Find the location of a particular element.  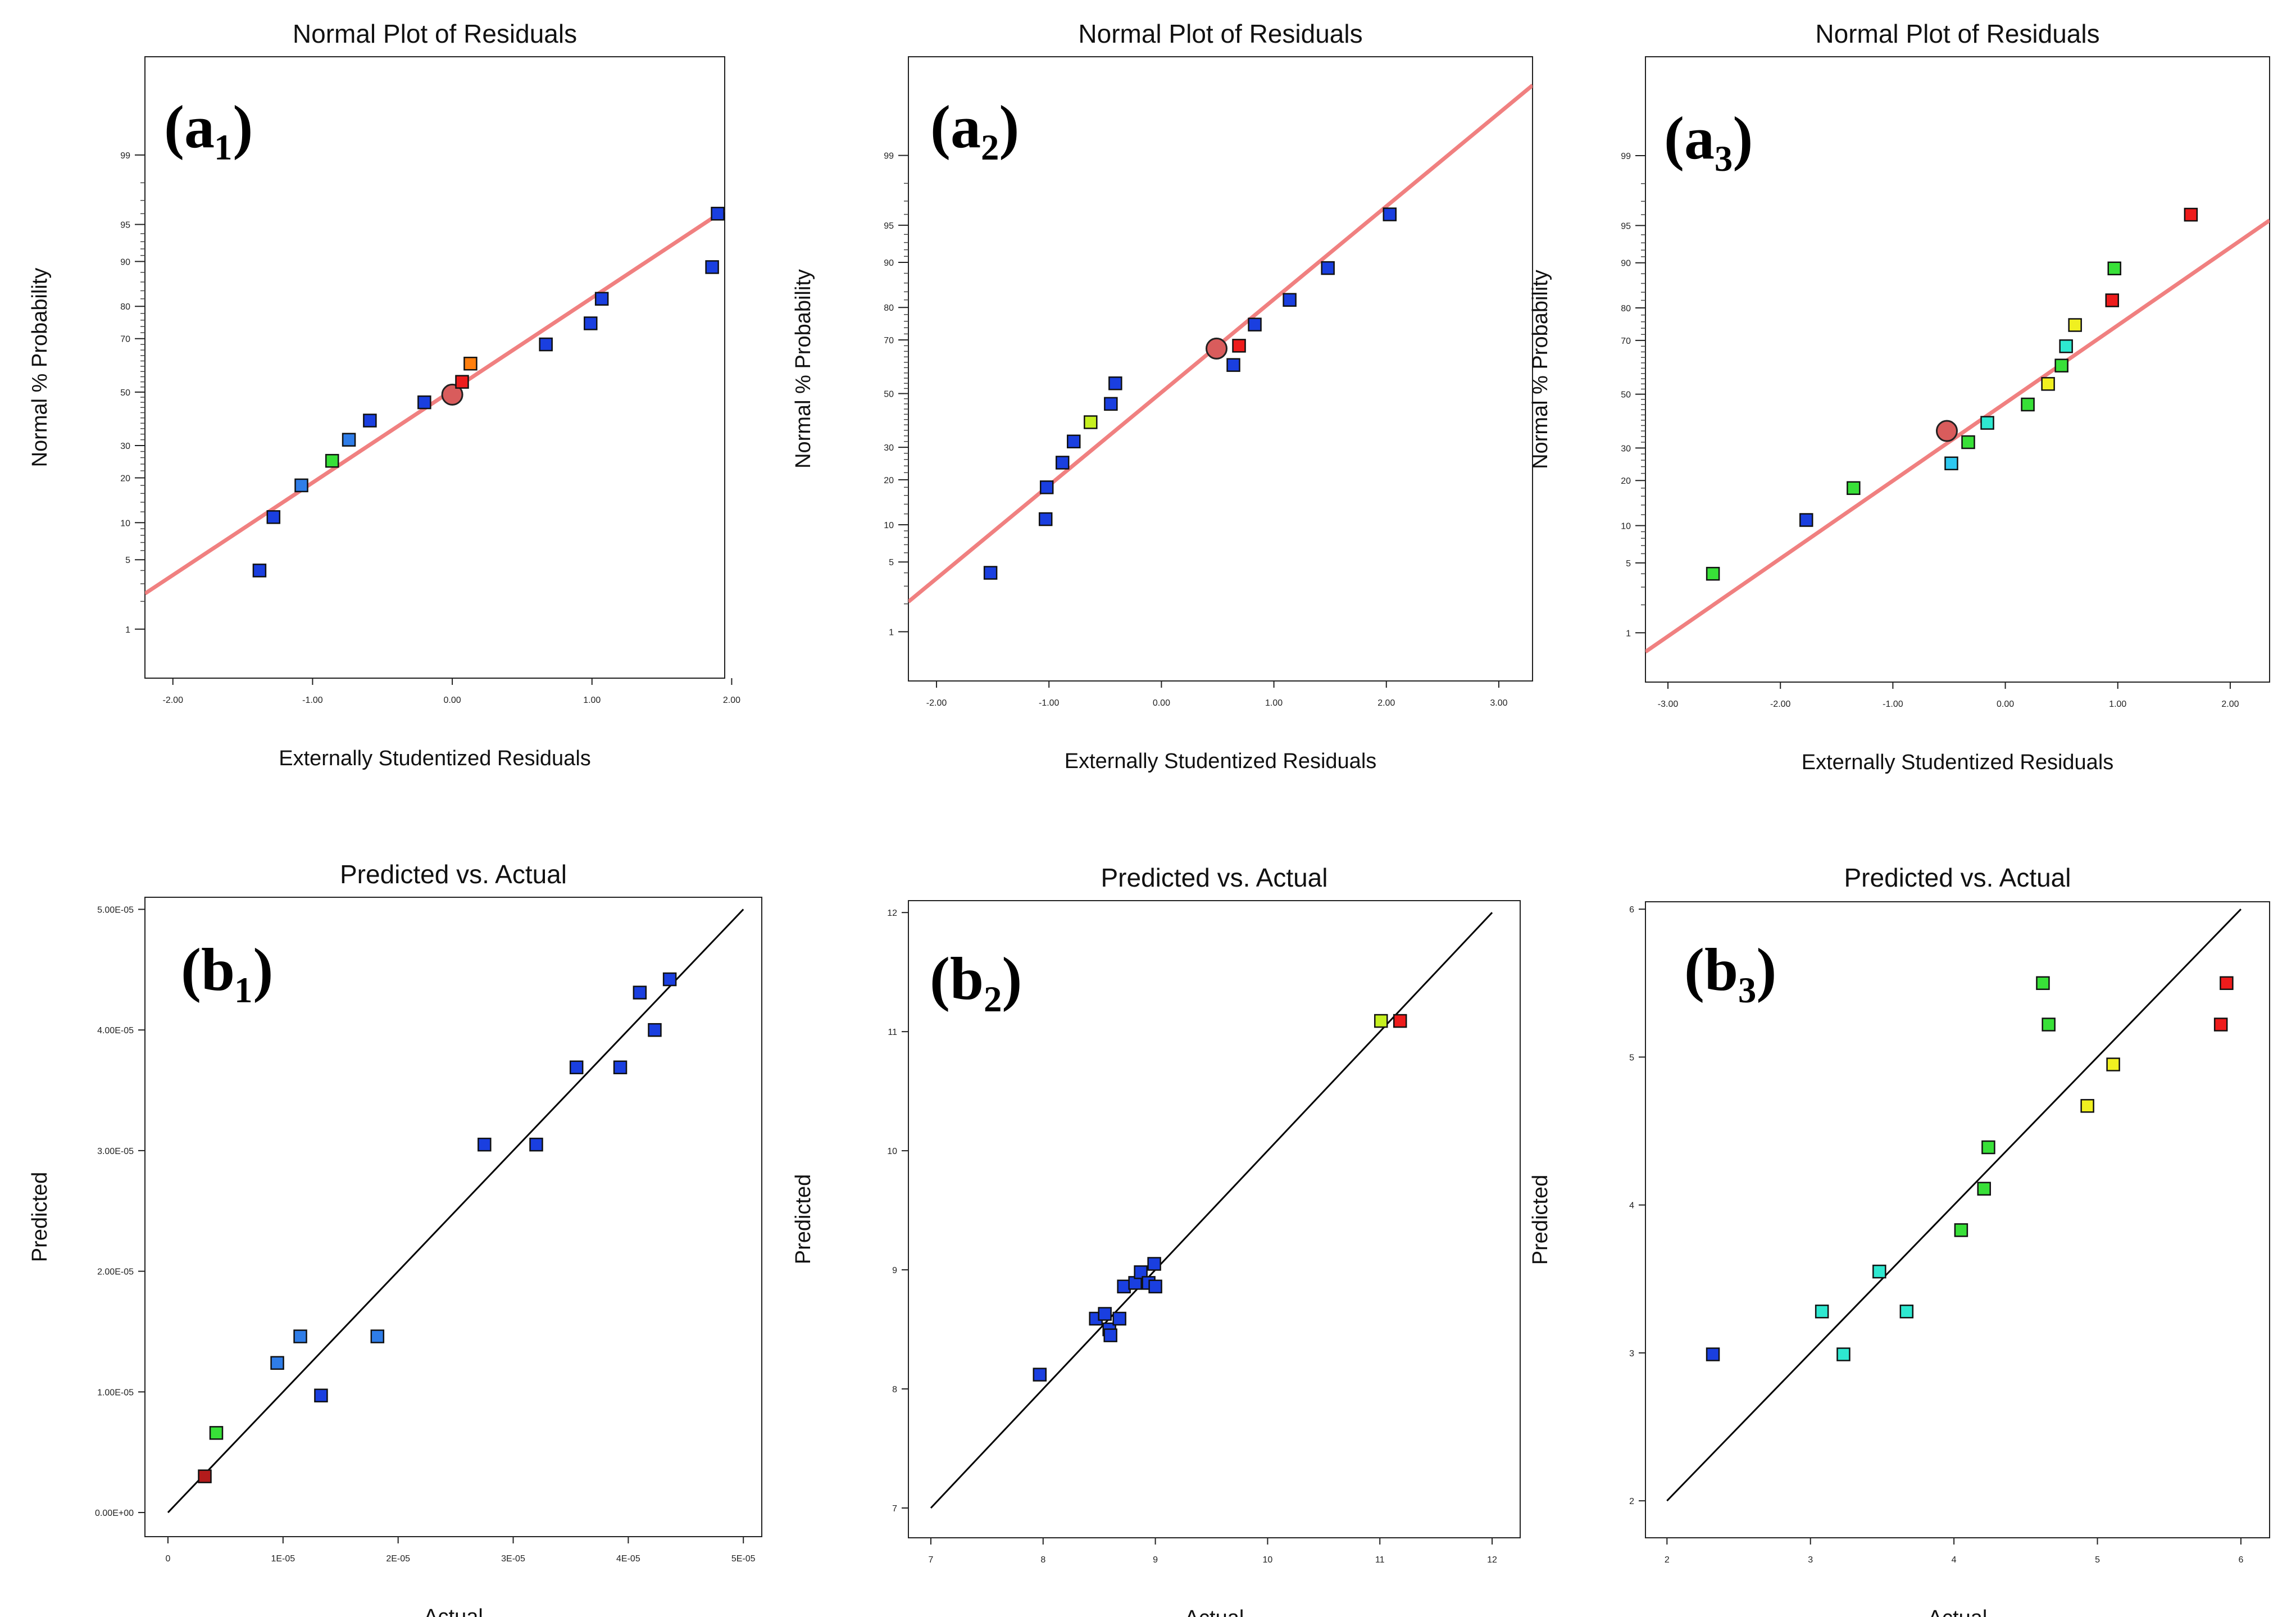

y-tick-label: 70 is located at coordinates (1626, 341).